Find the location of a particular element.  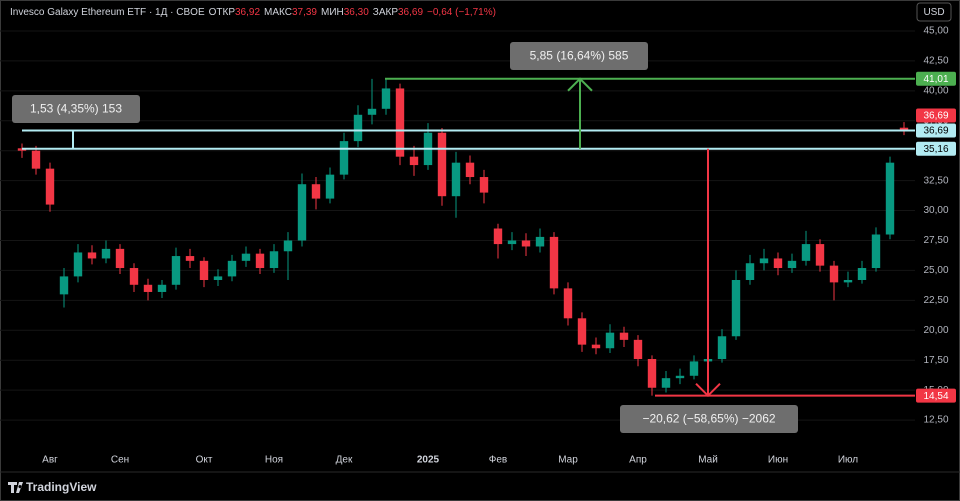

price-tag-label: 36,69 is located at coordinates (935, 131).